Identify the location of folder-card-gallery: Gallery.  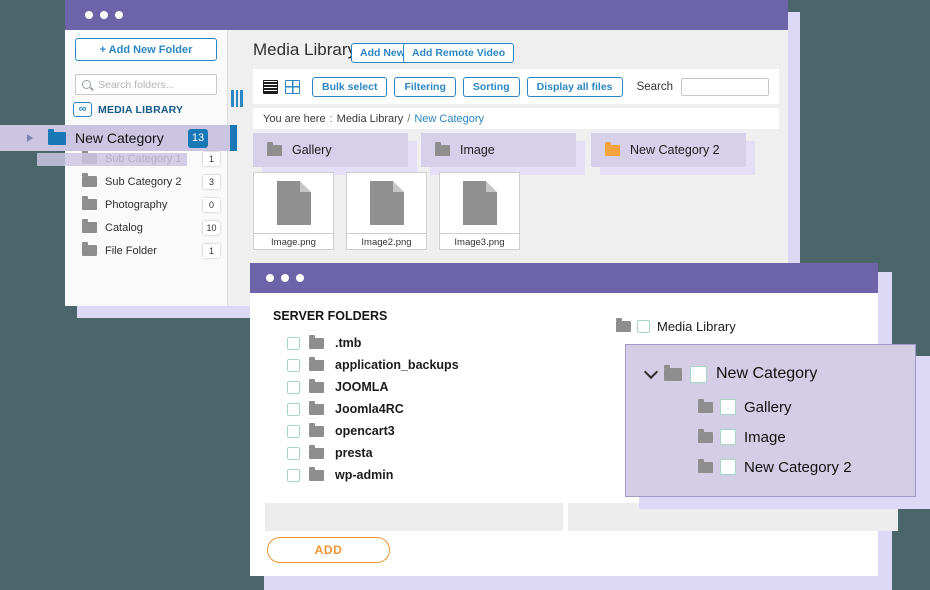
(330, 150).